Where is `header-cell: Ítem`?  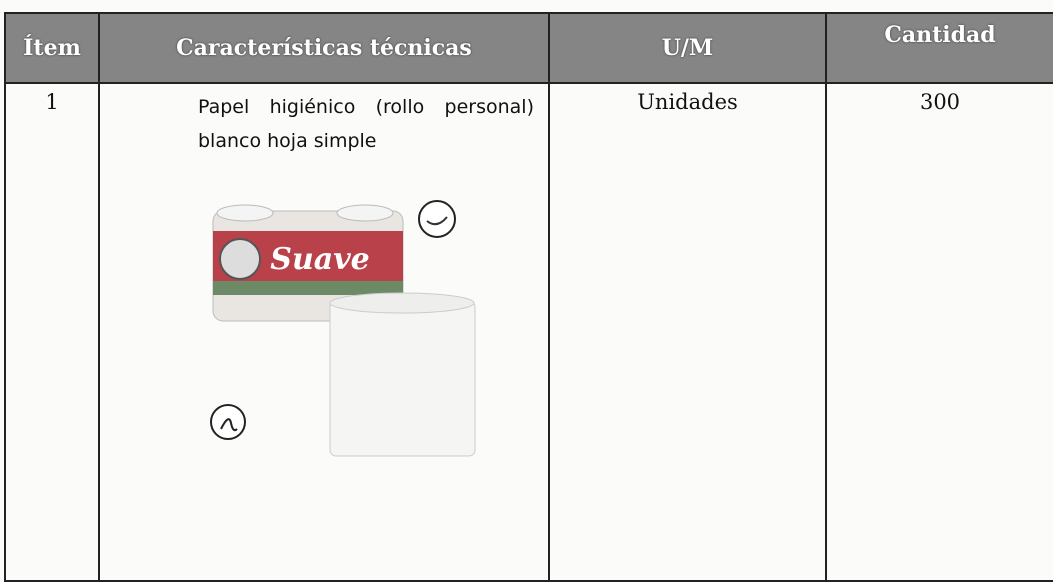
header-cell: Ítem is located at coordinates (52, 48).